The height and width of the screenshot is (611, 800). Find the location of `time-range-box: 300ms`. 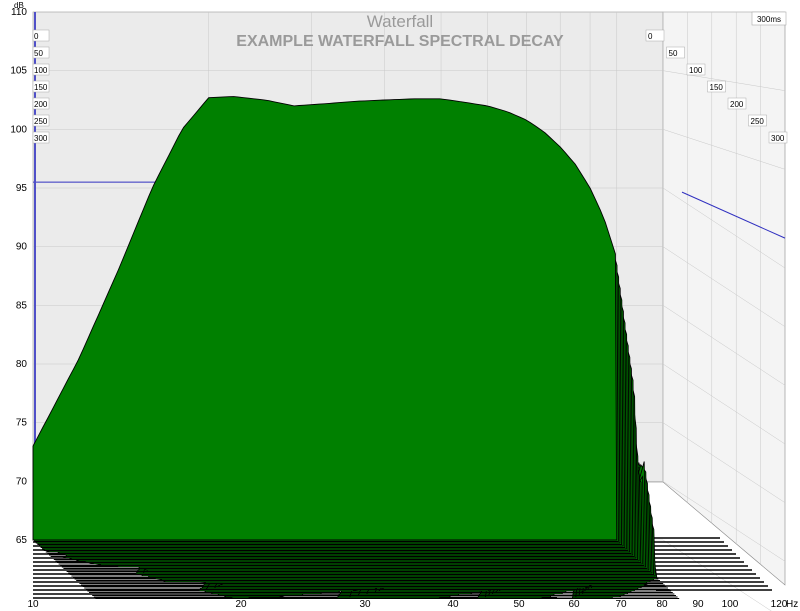

time-range-box: 300ms is located at coordinates (769, 18).